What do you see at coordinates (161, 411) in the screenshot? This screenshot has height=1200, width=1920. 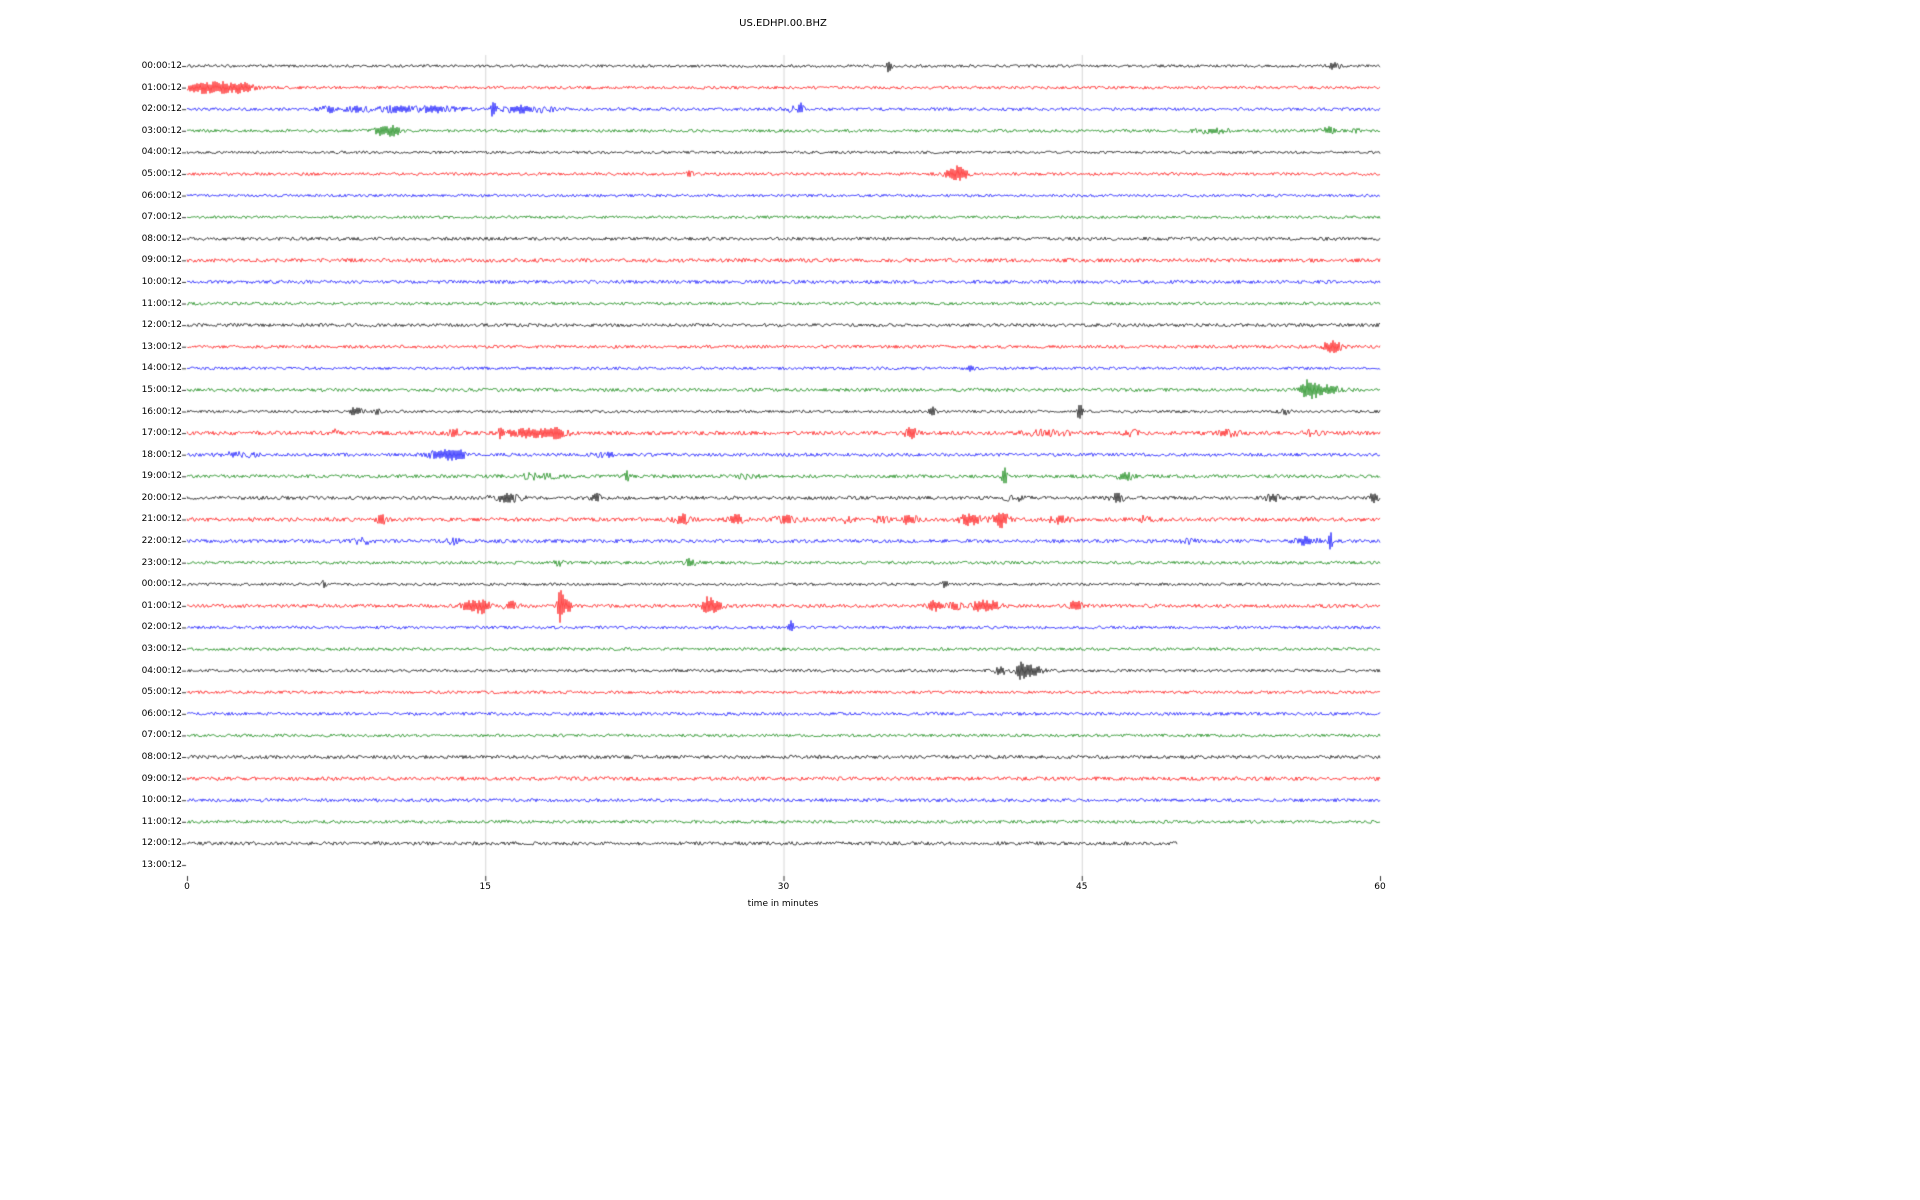 I see `row-label: 16:00:12` at bounding box center [161, 411].